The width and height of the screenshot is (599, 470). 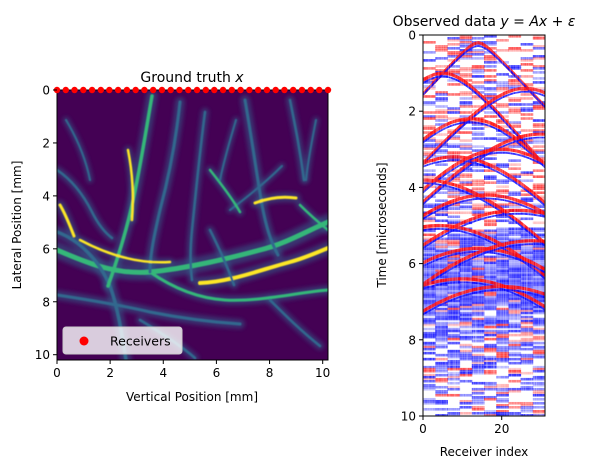 What do you see at coordinates (412, 264) in the screenshot?
I see `right-y-tick-label: 6` at bounding box center [412, 264].